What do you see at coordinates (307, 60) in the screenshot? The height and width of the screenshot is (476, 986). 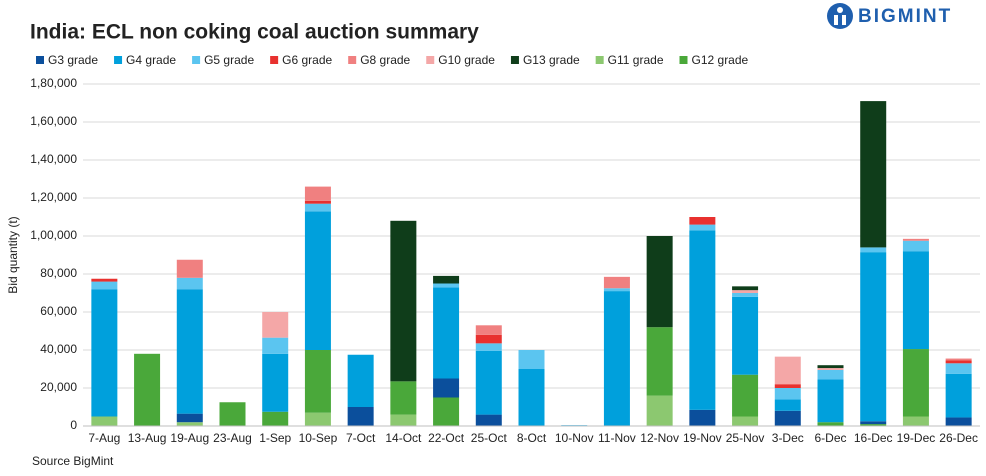 I see `legend-label: G6 grade` at bounding box center [307, 60].